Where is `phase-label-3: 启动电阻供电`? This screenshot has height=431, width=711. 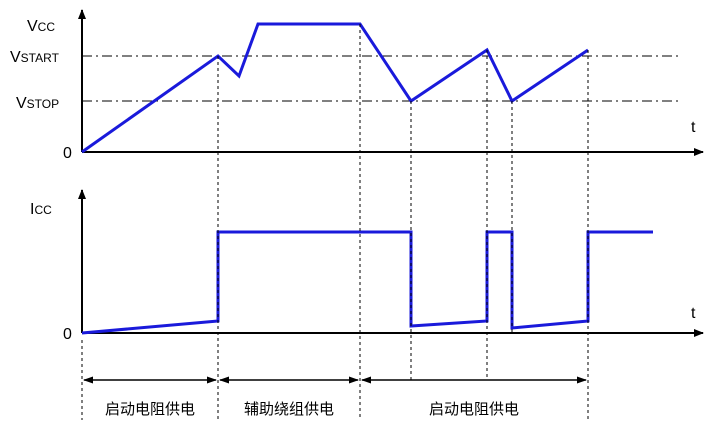
phase-label-3: 启动电阻供电 is located at coordinates (474, 409).